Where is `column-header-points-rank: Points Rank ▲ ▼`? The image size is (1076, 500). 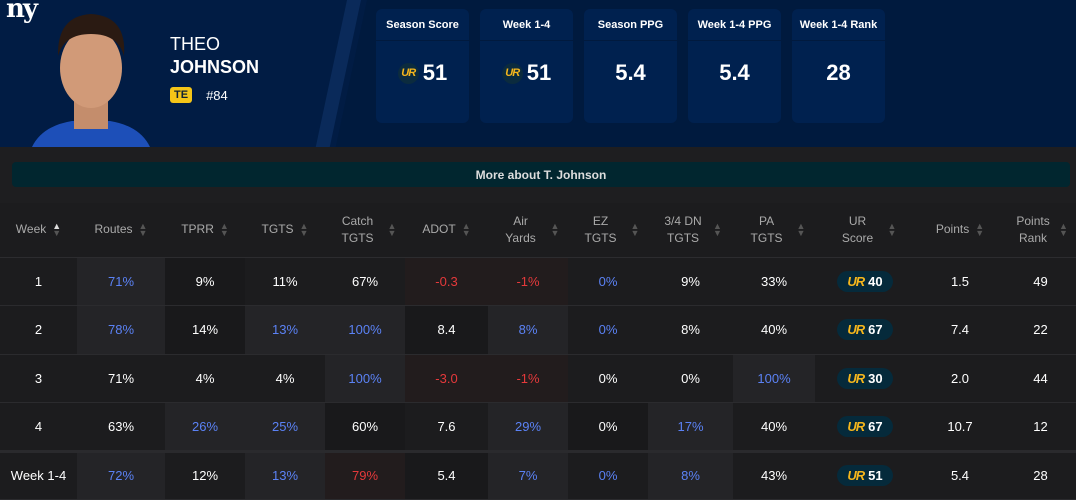 column-header-points-rank: Points Rank ▲ ▼ is located at coordinates (1040, 230).